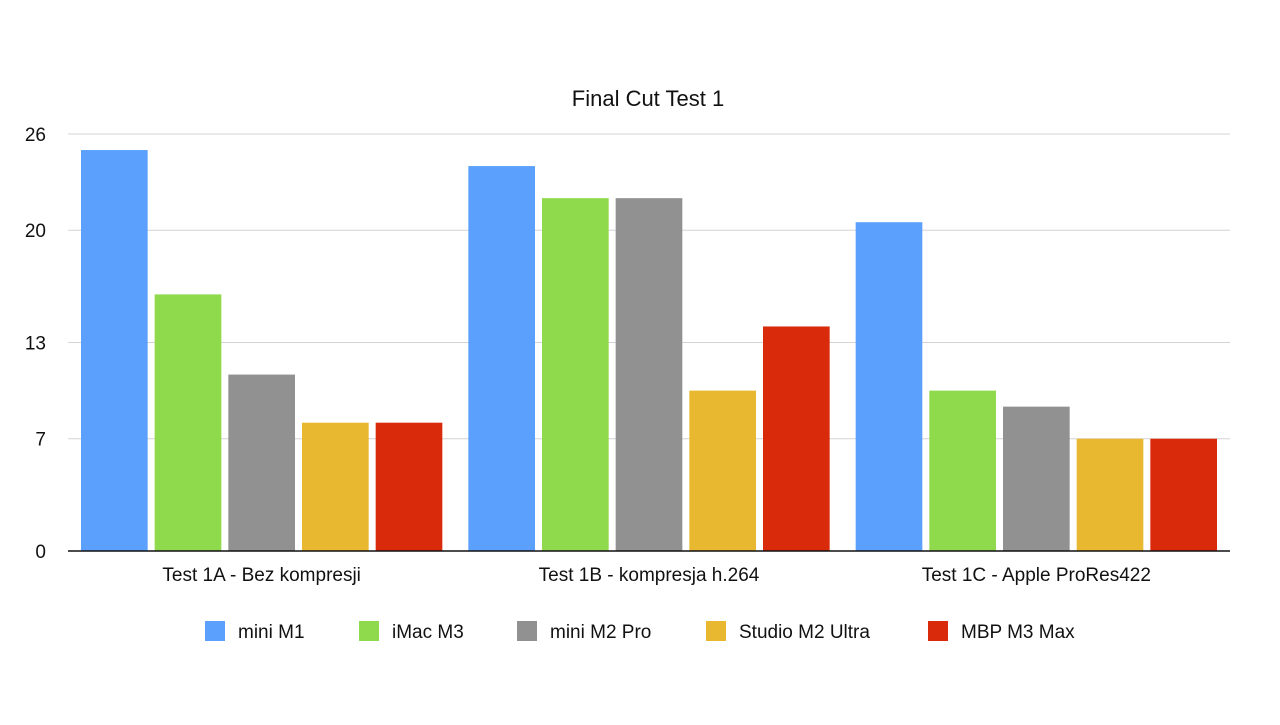  I want to click on y-tick-label: 13, so click(35, 344).